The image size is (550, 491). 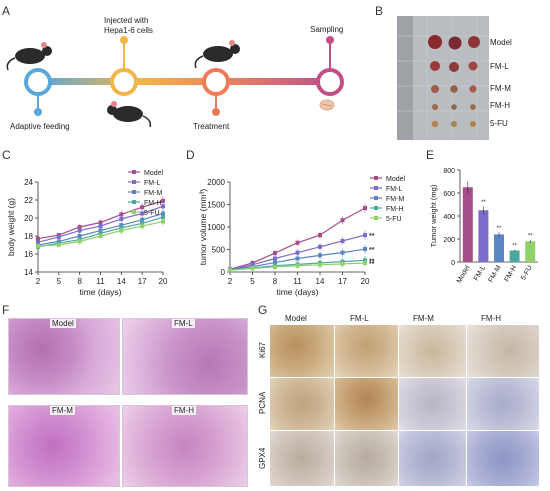 I want to click on ihc-pcna-fmm, so click(x=432, y=404).